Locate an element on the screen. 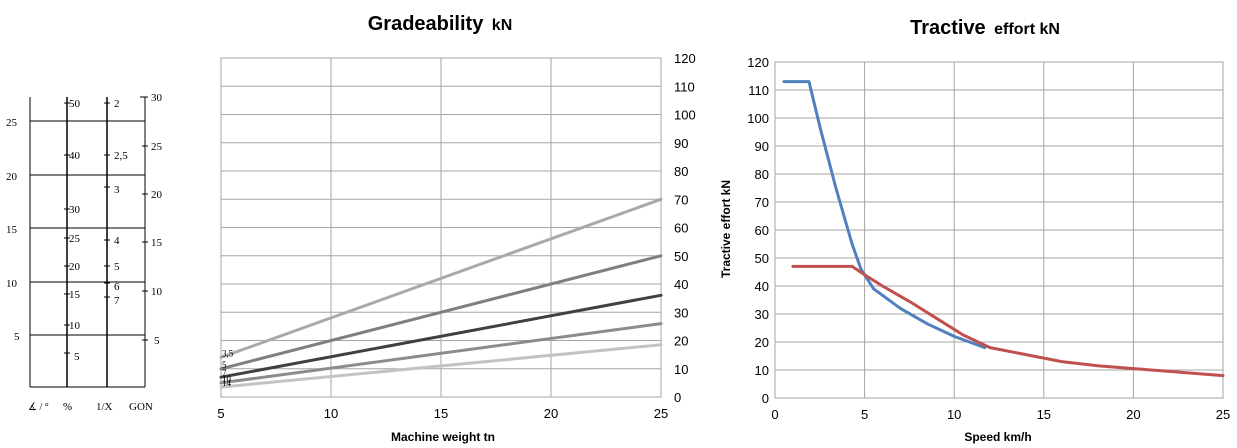  gradeability-title-main: Gradeability is located at coordinates (426, 24).